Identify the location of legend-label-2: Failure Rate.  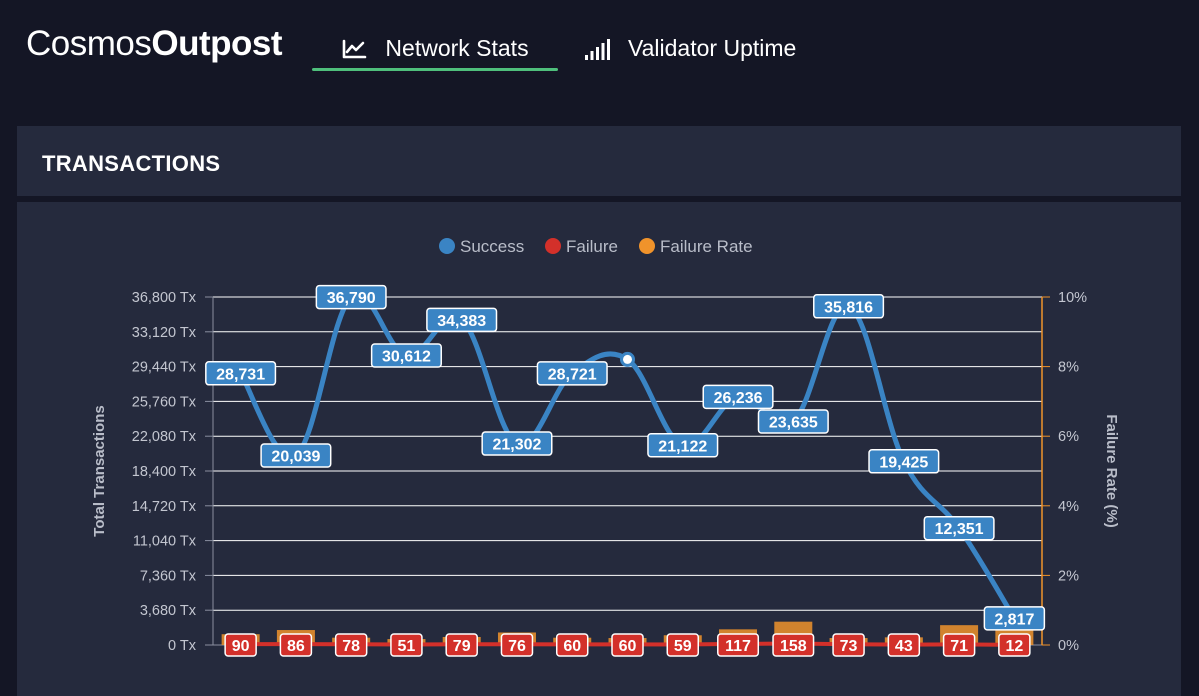
(706, 246).